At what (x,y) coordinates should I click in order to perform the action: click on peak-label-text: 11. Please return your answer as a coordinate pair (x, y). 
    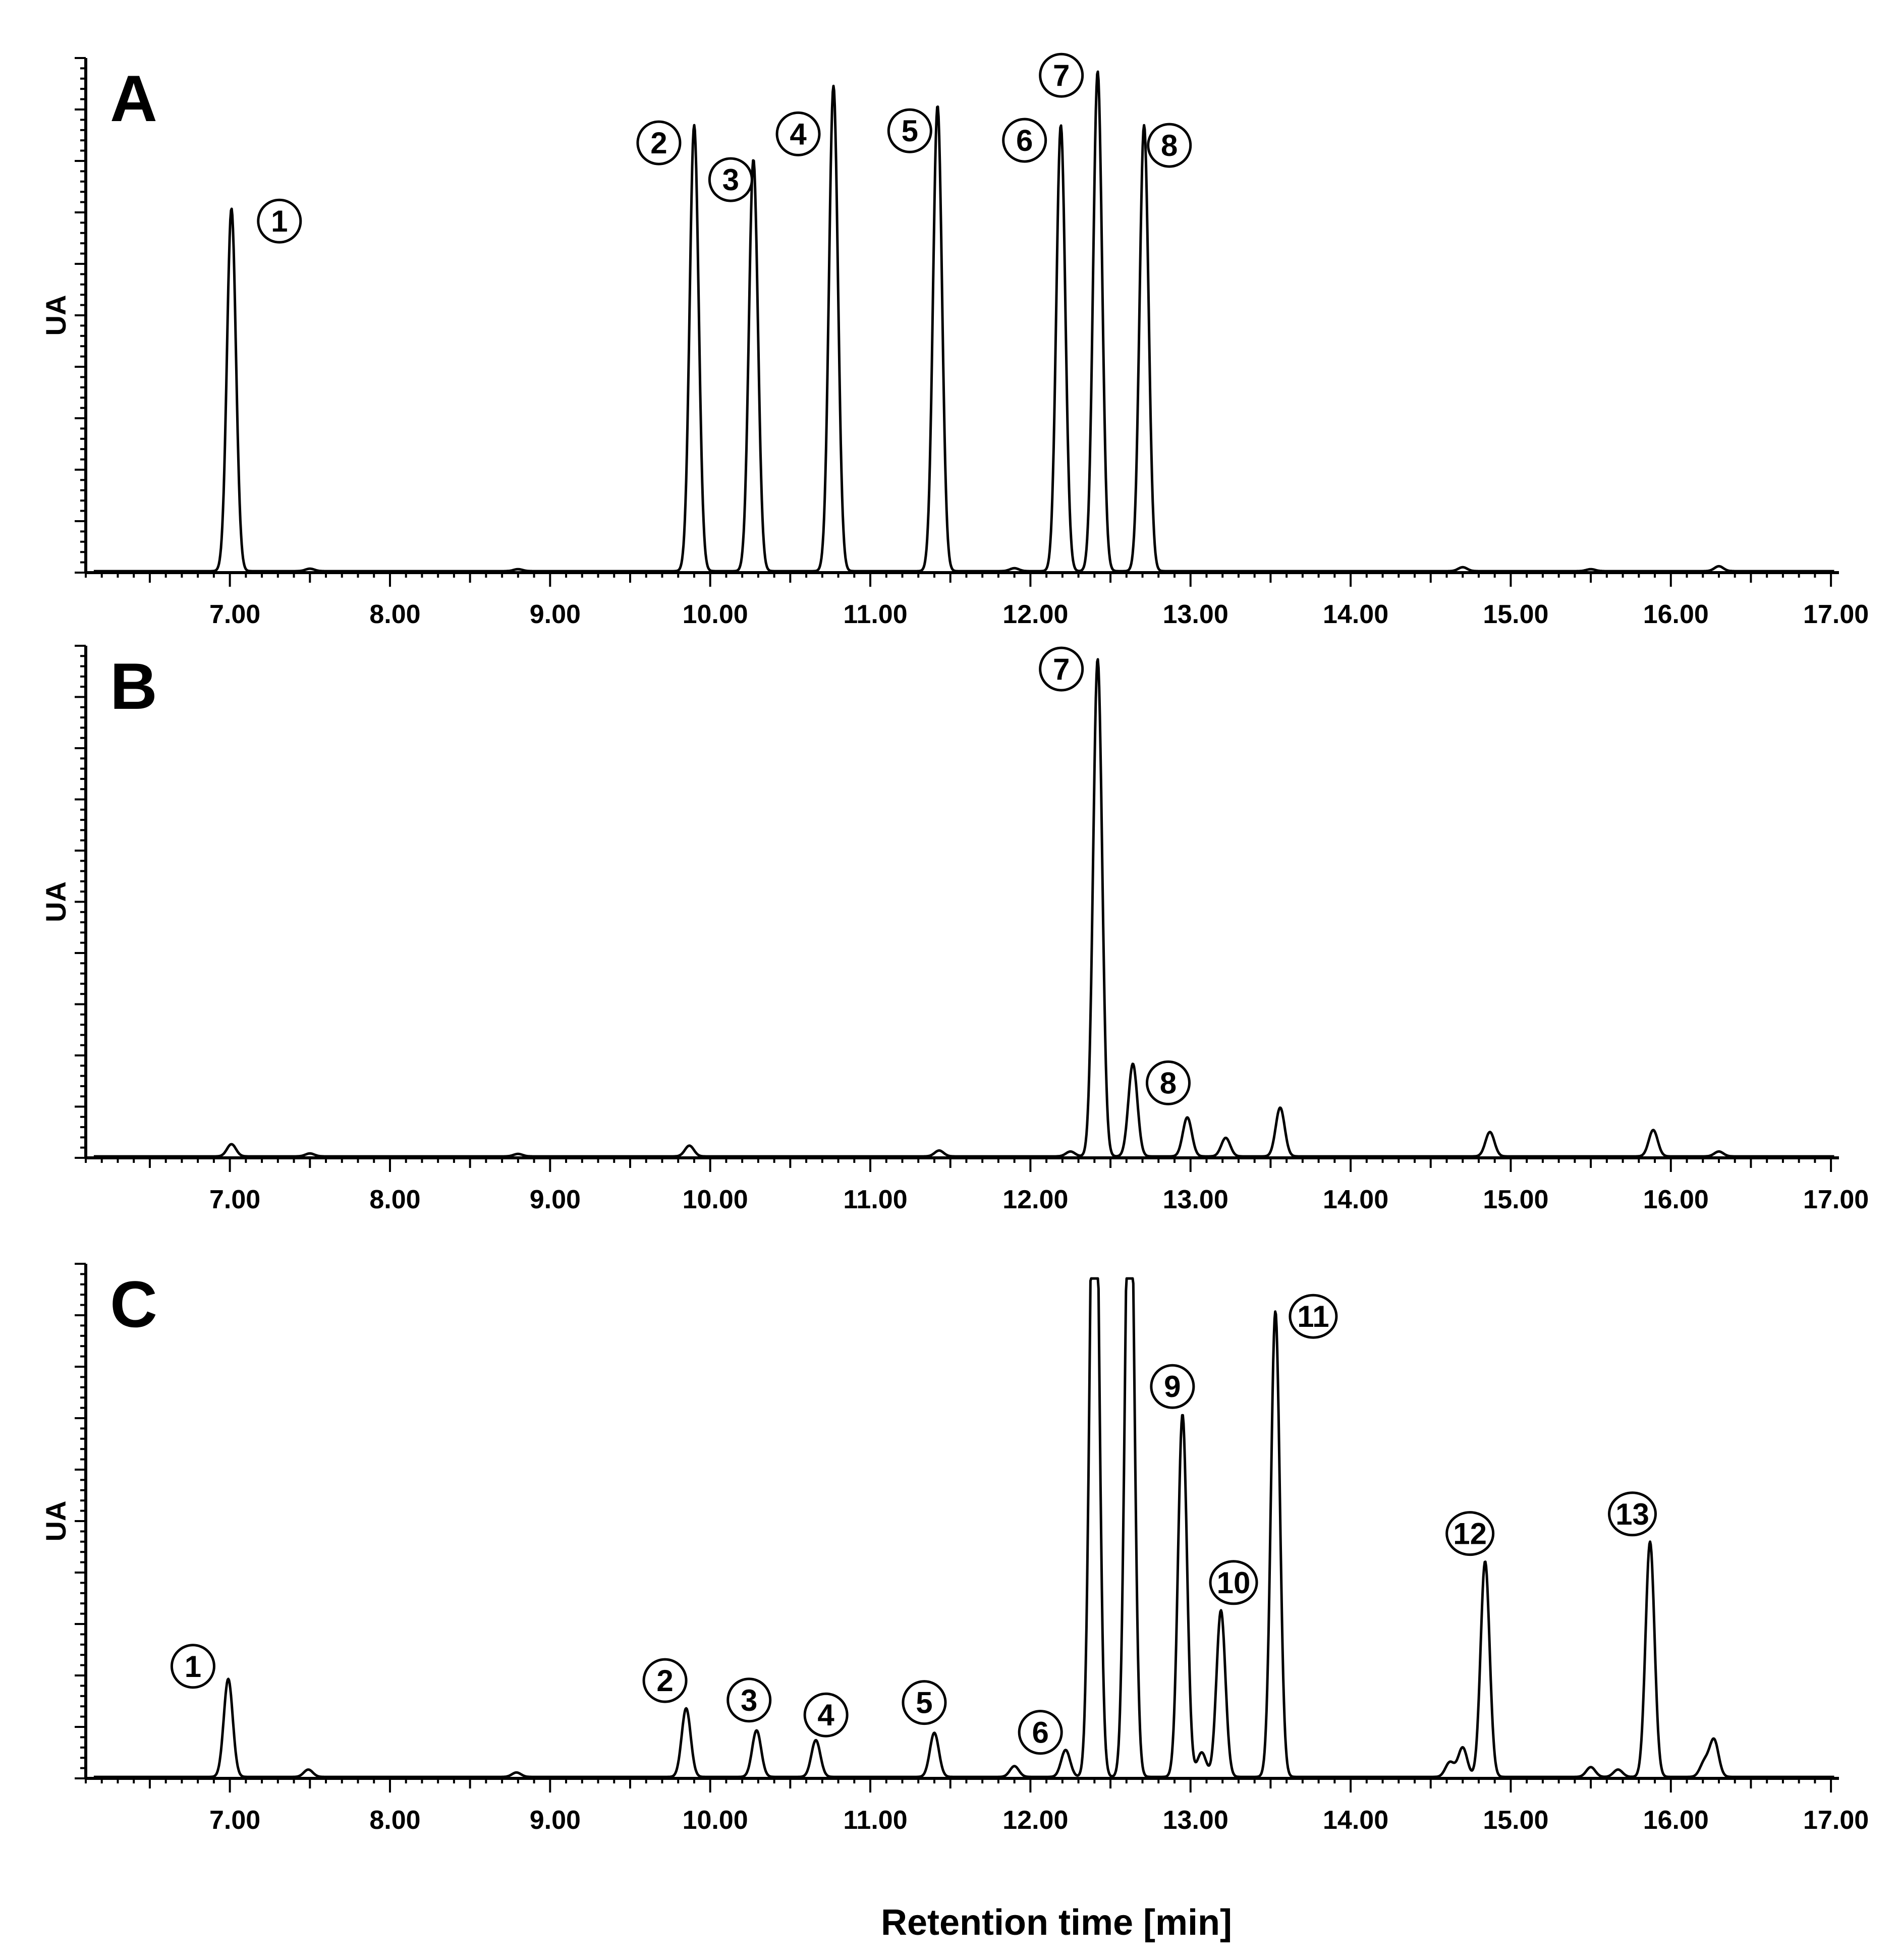
    Looking at the image, I should click on (1313, 1316).